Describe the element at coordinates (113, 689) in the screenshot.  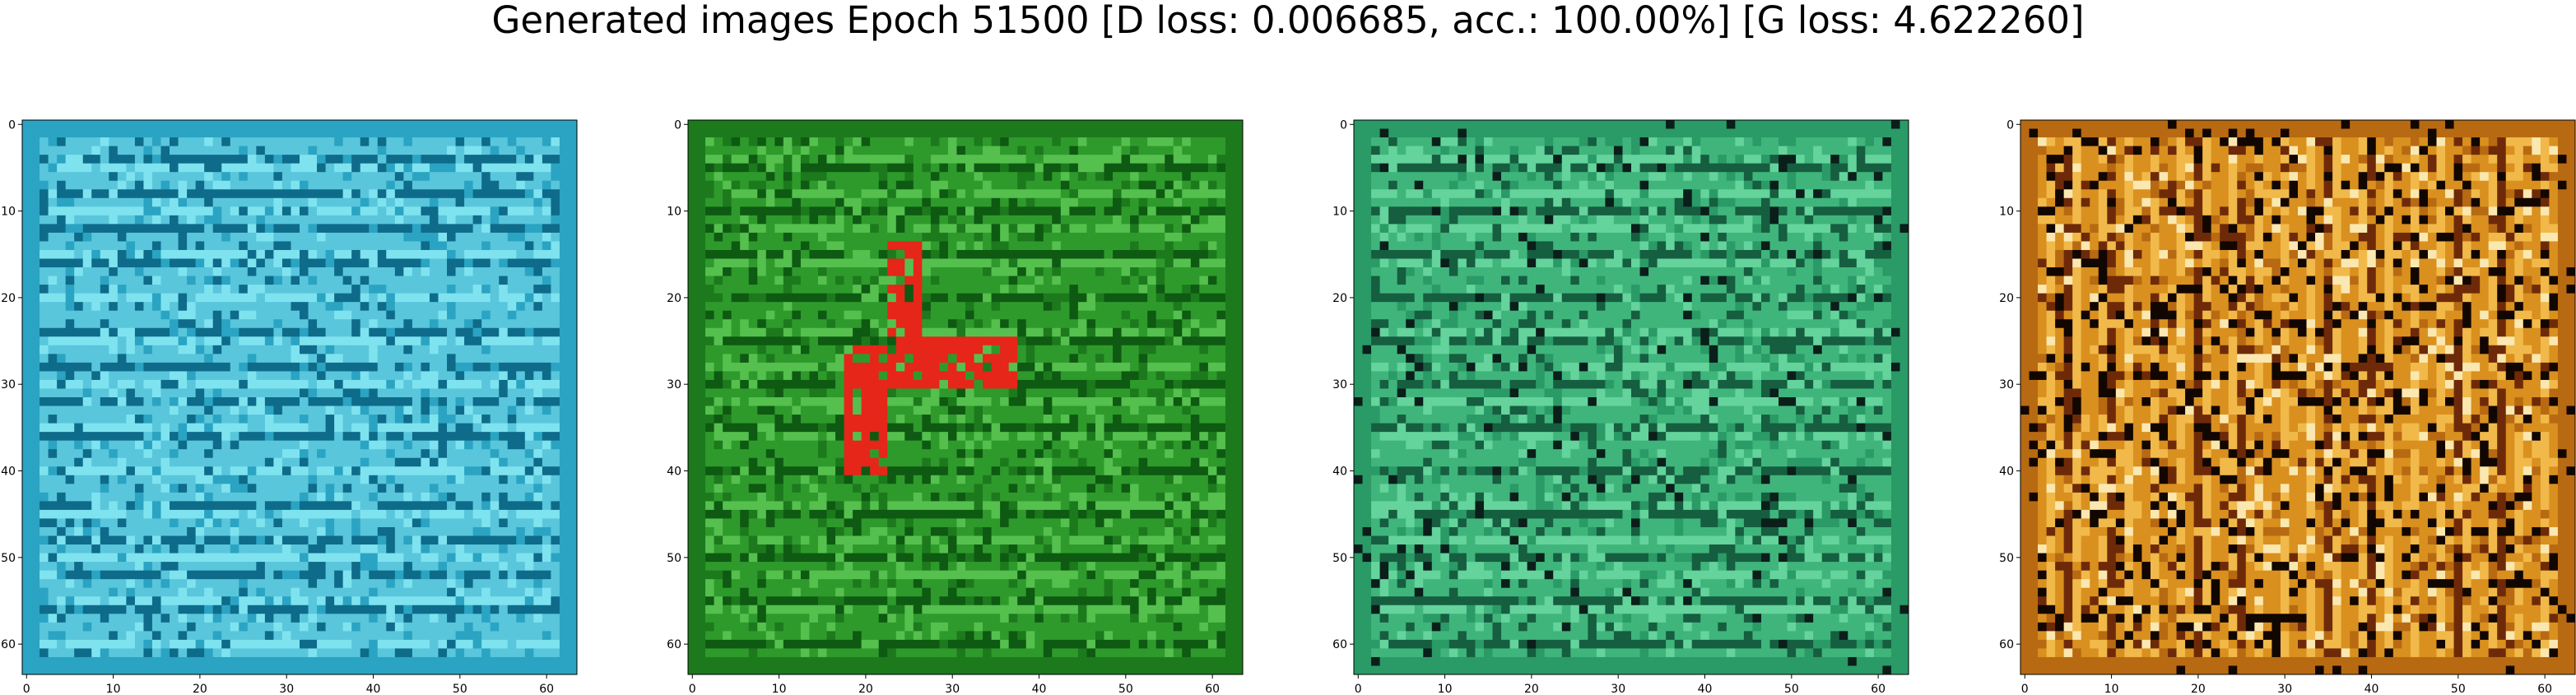
I see `panel-1-xtick-label: 10` at that location.